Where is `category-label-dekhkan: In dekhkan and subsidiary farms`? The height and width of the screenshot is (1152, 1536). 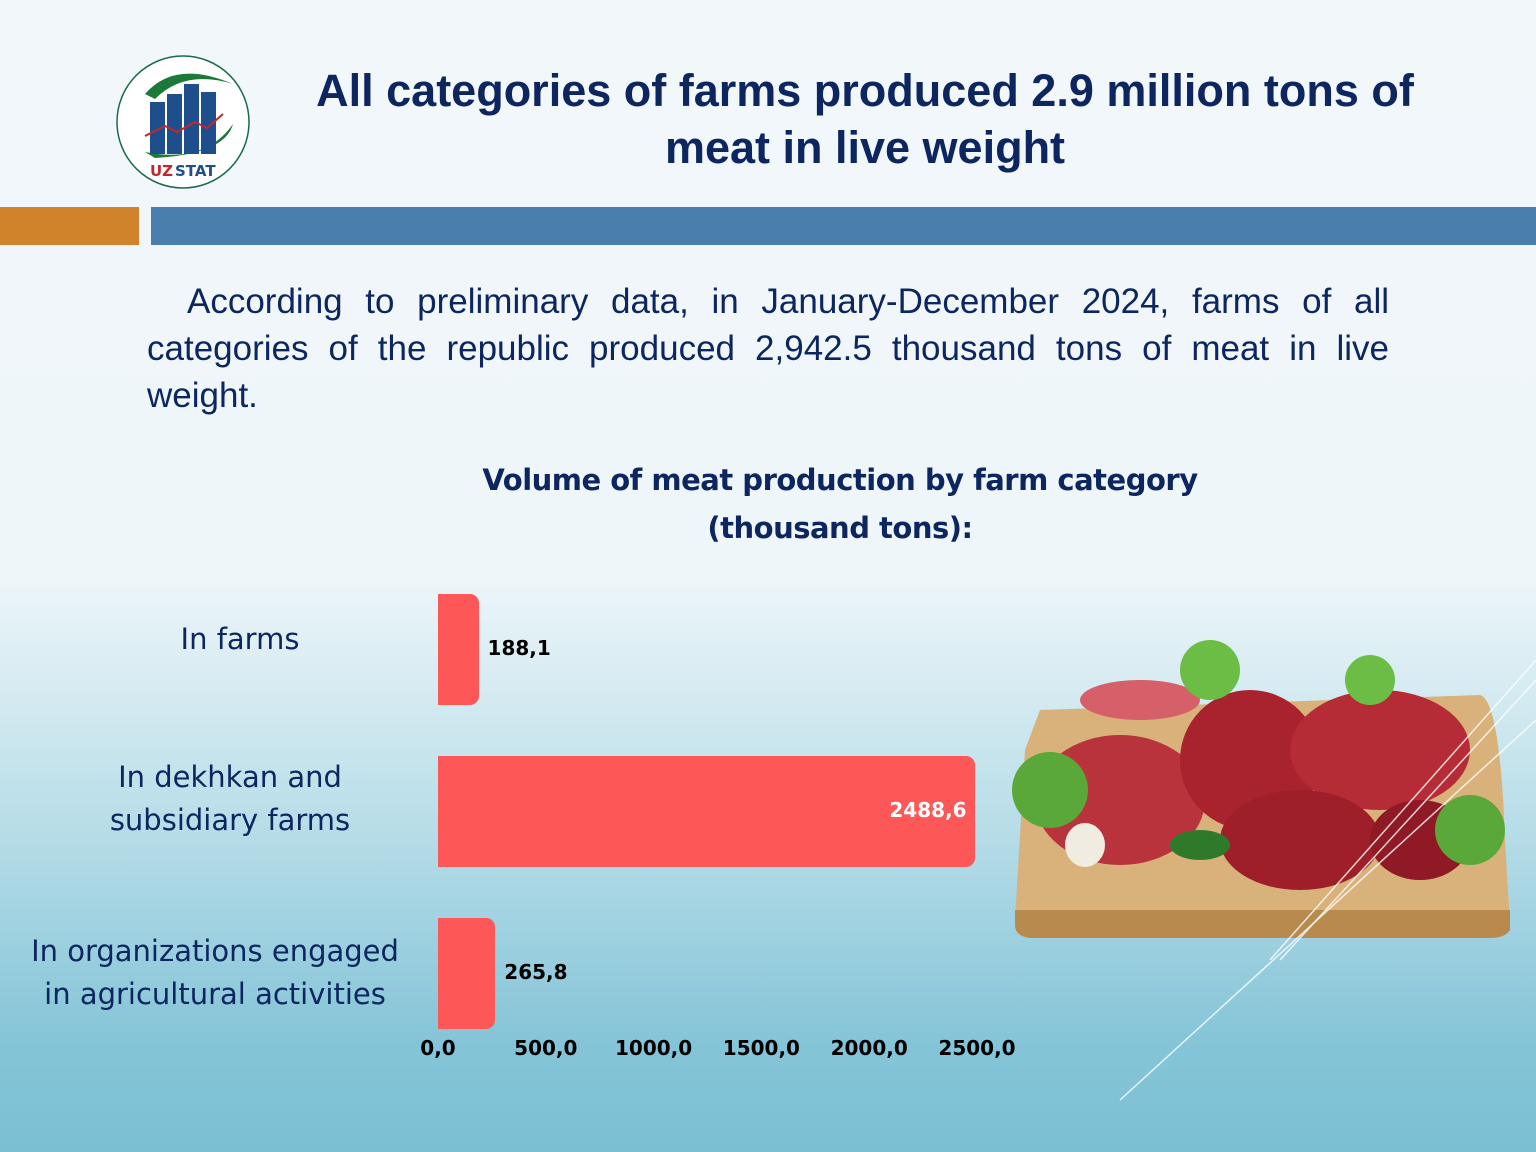 category-label-dekhkan: In dekhkan and subsidiary farms is located at coordinates (230, 798).